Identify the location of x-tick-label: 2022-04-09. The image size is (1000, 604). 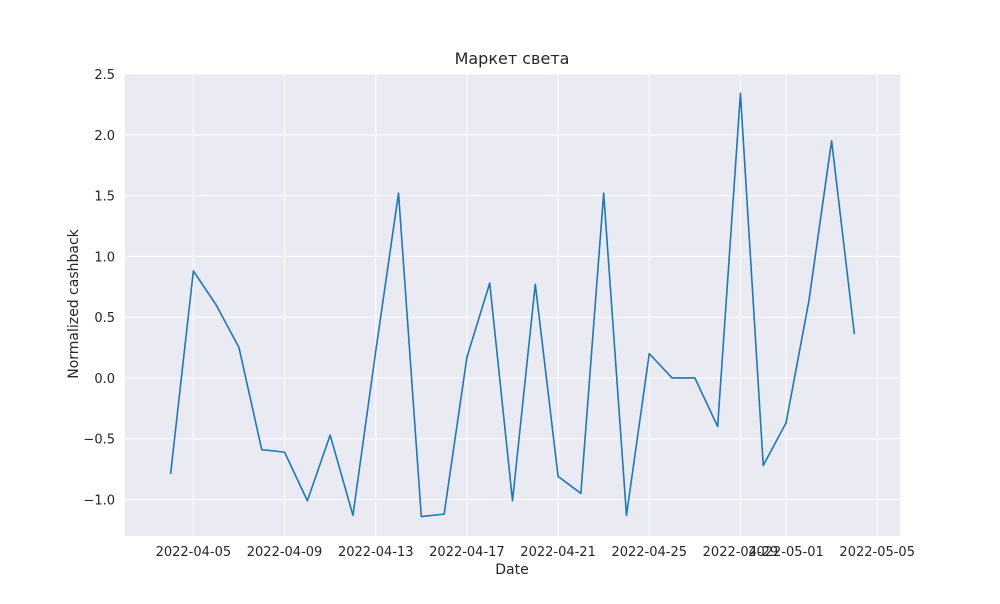
(285, 552).